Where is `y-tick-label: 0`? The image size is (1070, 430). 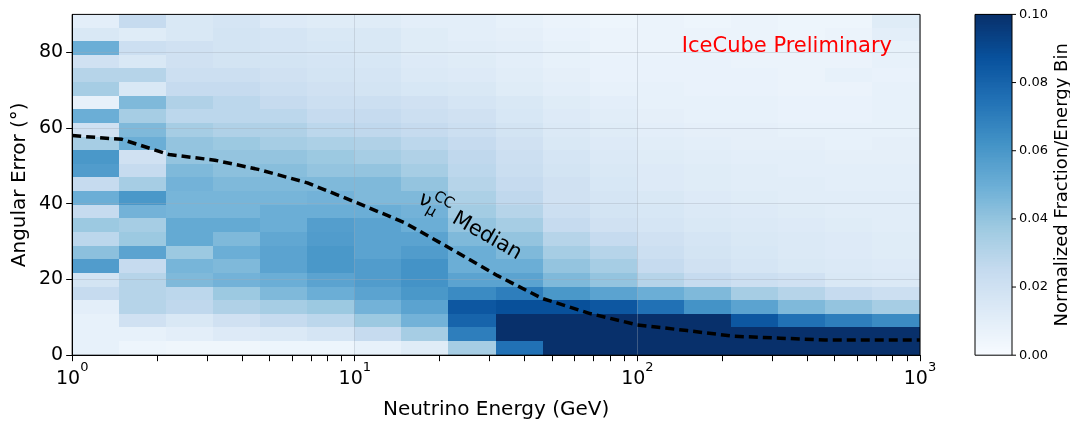
y-tick-label: 0 is located at coordinates (57, 353).